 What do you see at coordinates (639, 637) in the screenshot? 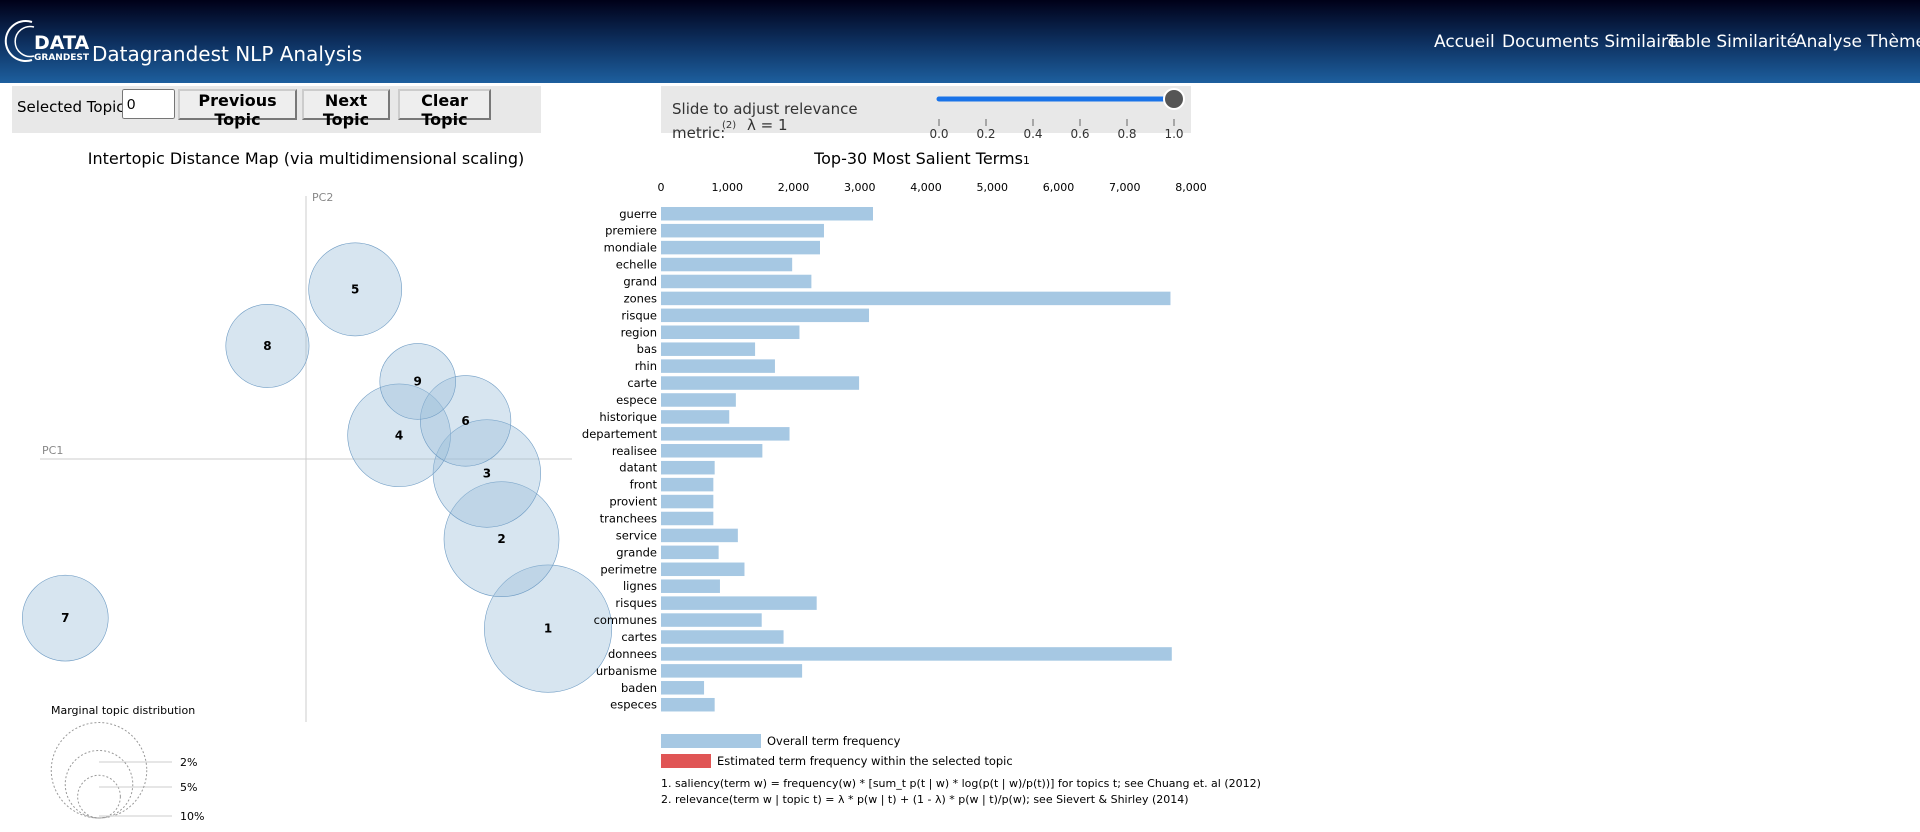
I see `term-label: cartes` at bounding box center [639, 637].